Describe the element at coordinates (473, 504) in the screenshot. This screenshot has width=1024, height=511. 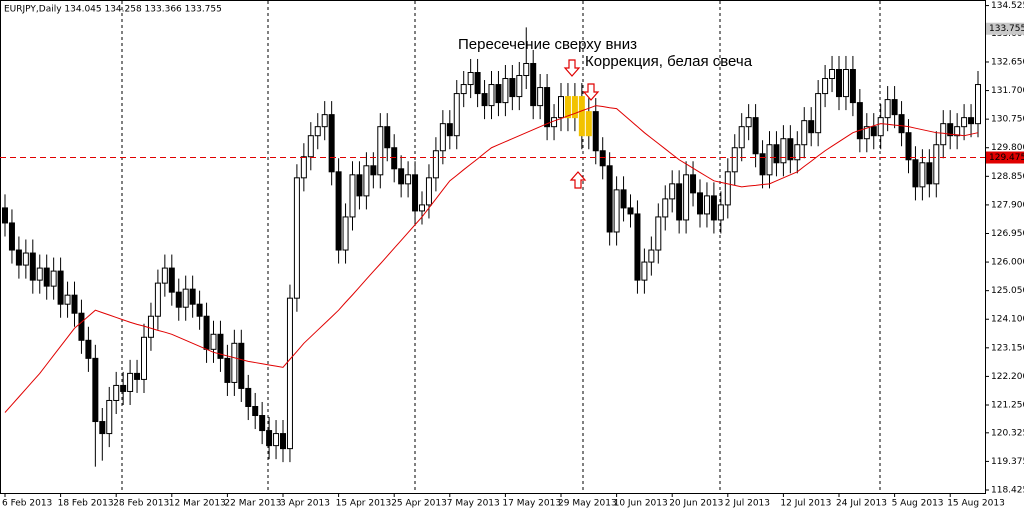
I see `x-tick-label: 7 May 2013` at that location.